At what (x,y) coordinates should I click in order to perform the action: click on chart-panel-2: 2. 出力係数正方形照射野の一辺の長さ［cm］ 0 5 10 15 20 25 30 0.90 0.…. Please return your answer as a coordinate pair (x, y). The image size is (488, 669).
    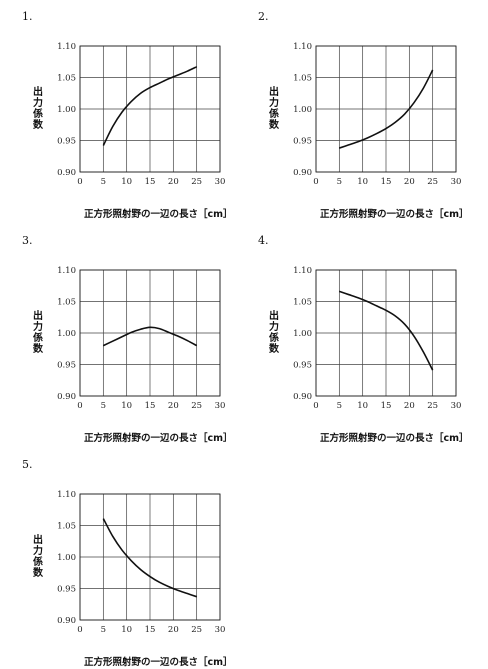
    Looking at the image, I should click on (373, 115).